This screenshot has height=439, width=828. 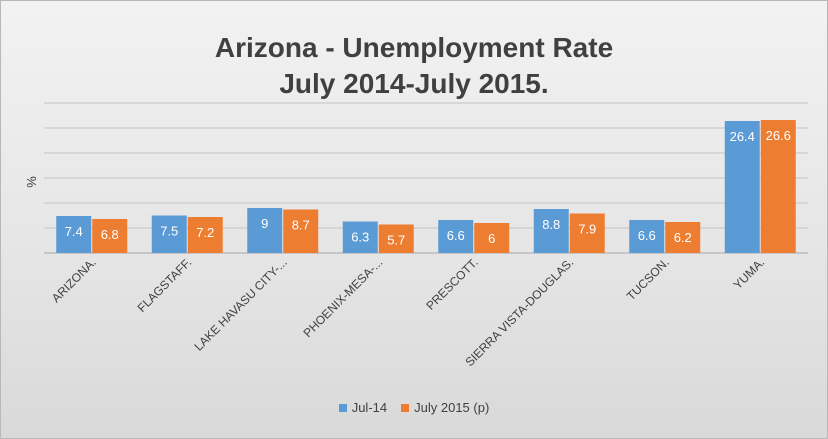 I want to click on legend-swatch-july-2015, so click(x=405, y=407).